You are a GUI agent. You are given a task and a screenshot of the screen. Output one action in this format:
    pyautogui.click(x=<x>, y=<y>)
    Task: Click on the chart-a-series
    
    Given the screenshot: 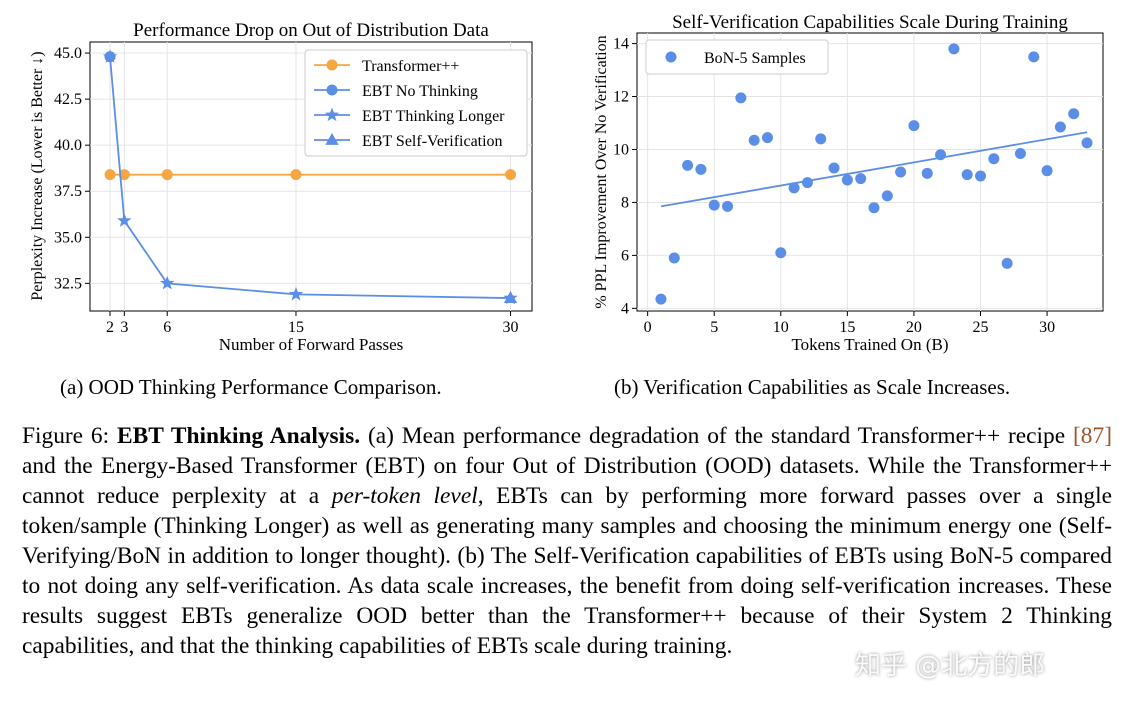 What is the action you would take?
    pyautogui.click(x=310, y=177)
    